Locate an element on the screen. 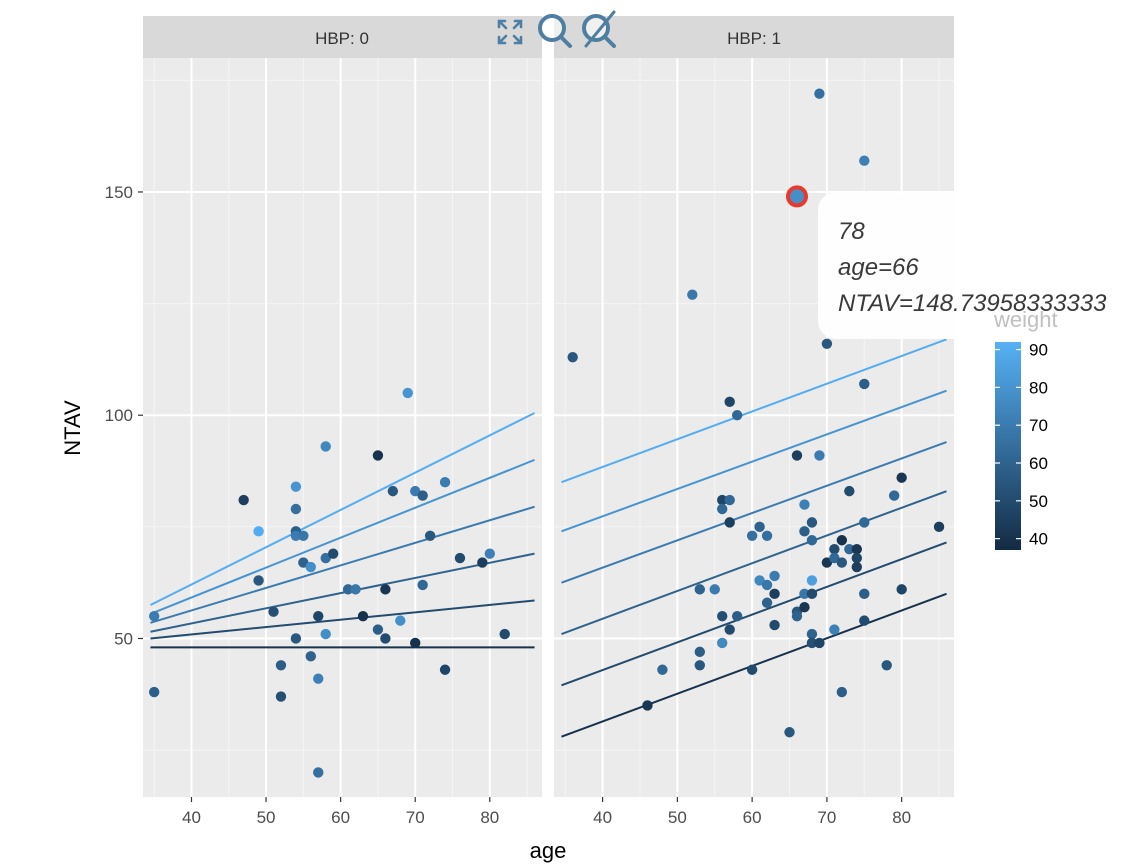 Image resolution: width=1134 pixels, height=868 pixels. highlighted-point is located at coordinates (796, 196).